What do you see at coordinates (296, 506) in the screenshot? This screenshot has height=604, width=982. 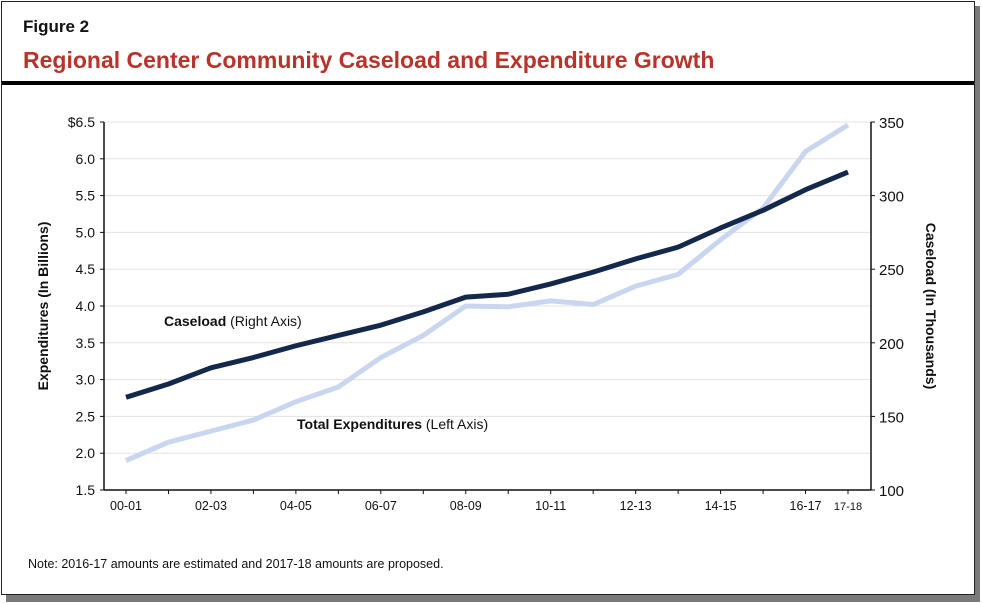 I see `x-tick-label: 04-05` at bounding box center [296, 506].